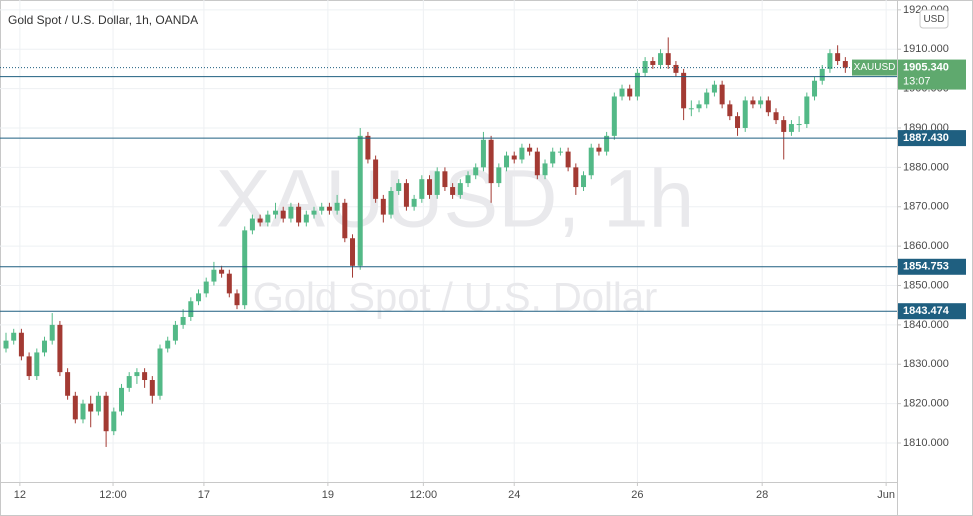  Describe the element at coordinates (926, 364) in the screenshot. I see `y-tick-label: 1830.000` at that location.